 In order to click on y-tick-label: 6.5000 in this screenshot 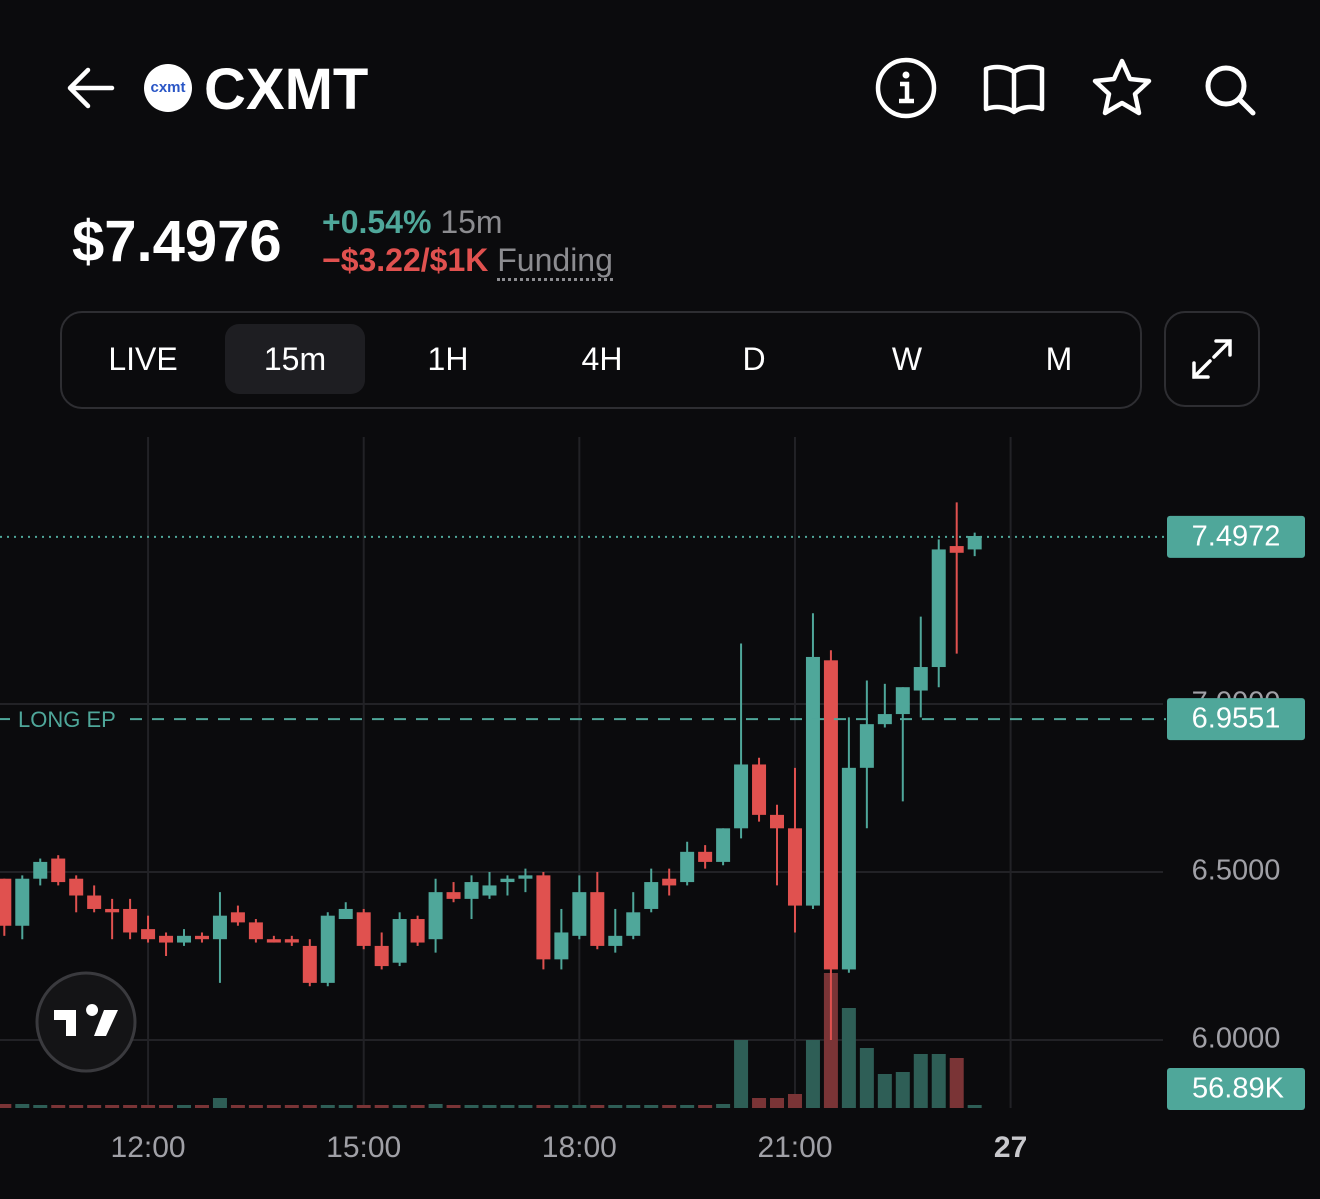, I will do `click(1236, 871)`.